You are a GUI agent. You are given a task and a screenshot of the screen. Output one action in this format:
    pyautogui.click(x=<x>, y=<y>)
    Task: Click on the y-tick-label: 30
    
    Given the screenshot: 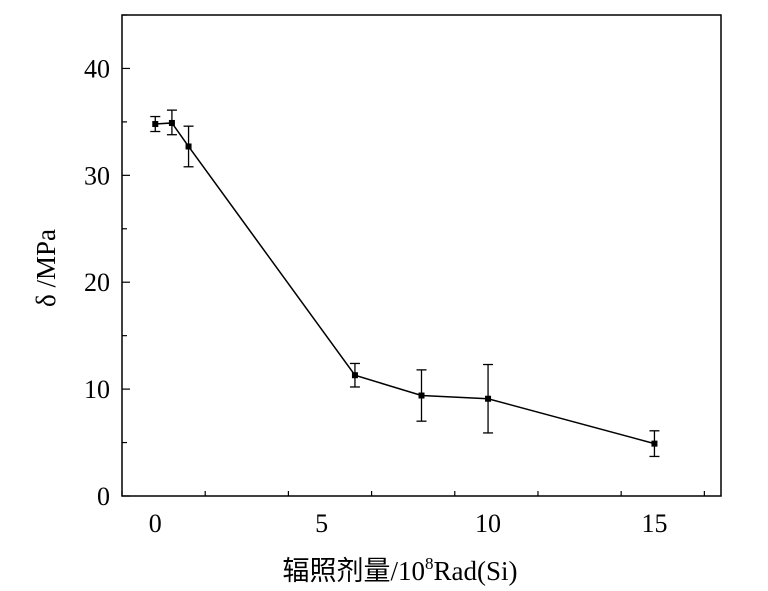 What is the action you would take?
    pyautogui.click(x=97, y=175)
    